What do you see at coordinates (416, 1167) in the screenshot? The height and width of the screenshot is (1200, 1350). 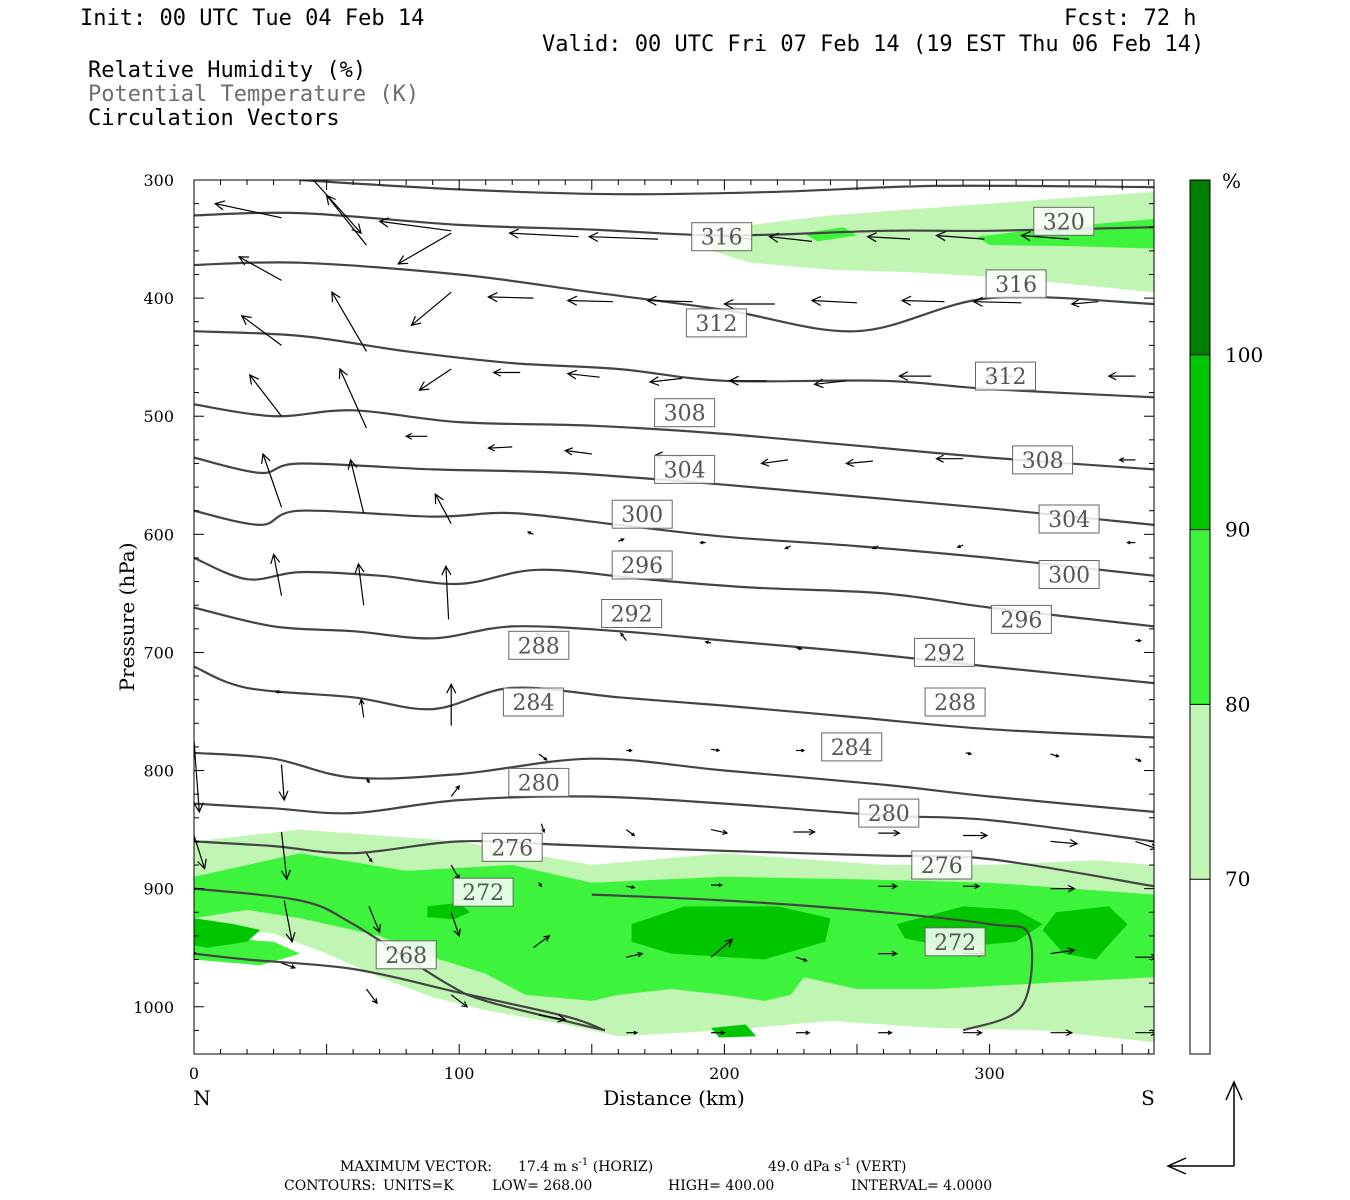 I see `max-vector-label: MAXIMUM VECTOR:` at bounding box center [416, 1167].